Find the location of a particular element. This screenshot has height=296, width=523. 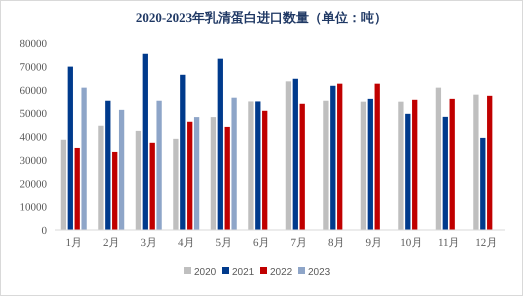

y-tick-label: 40000 is located at coordinates (34, 138).